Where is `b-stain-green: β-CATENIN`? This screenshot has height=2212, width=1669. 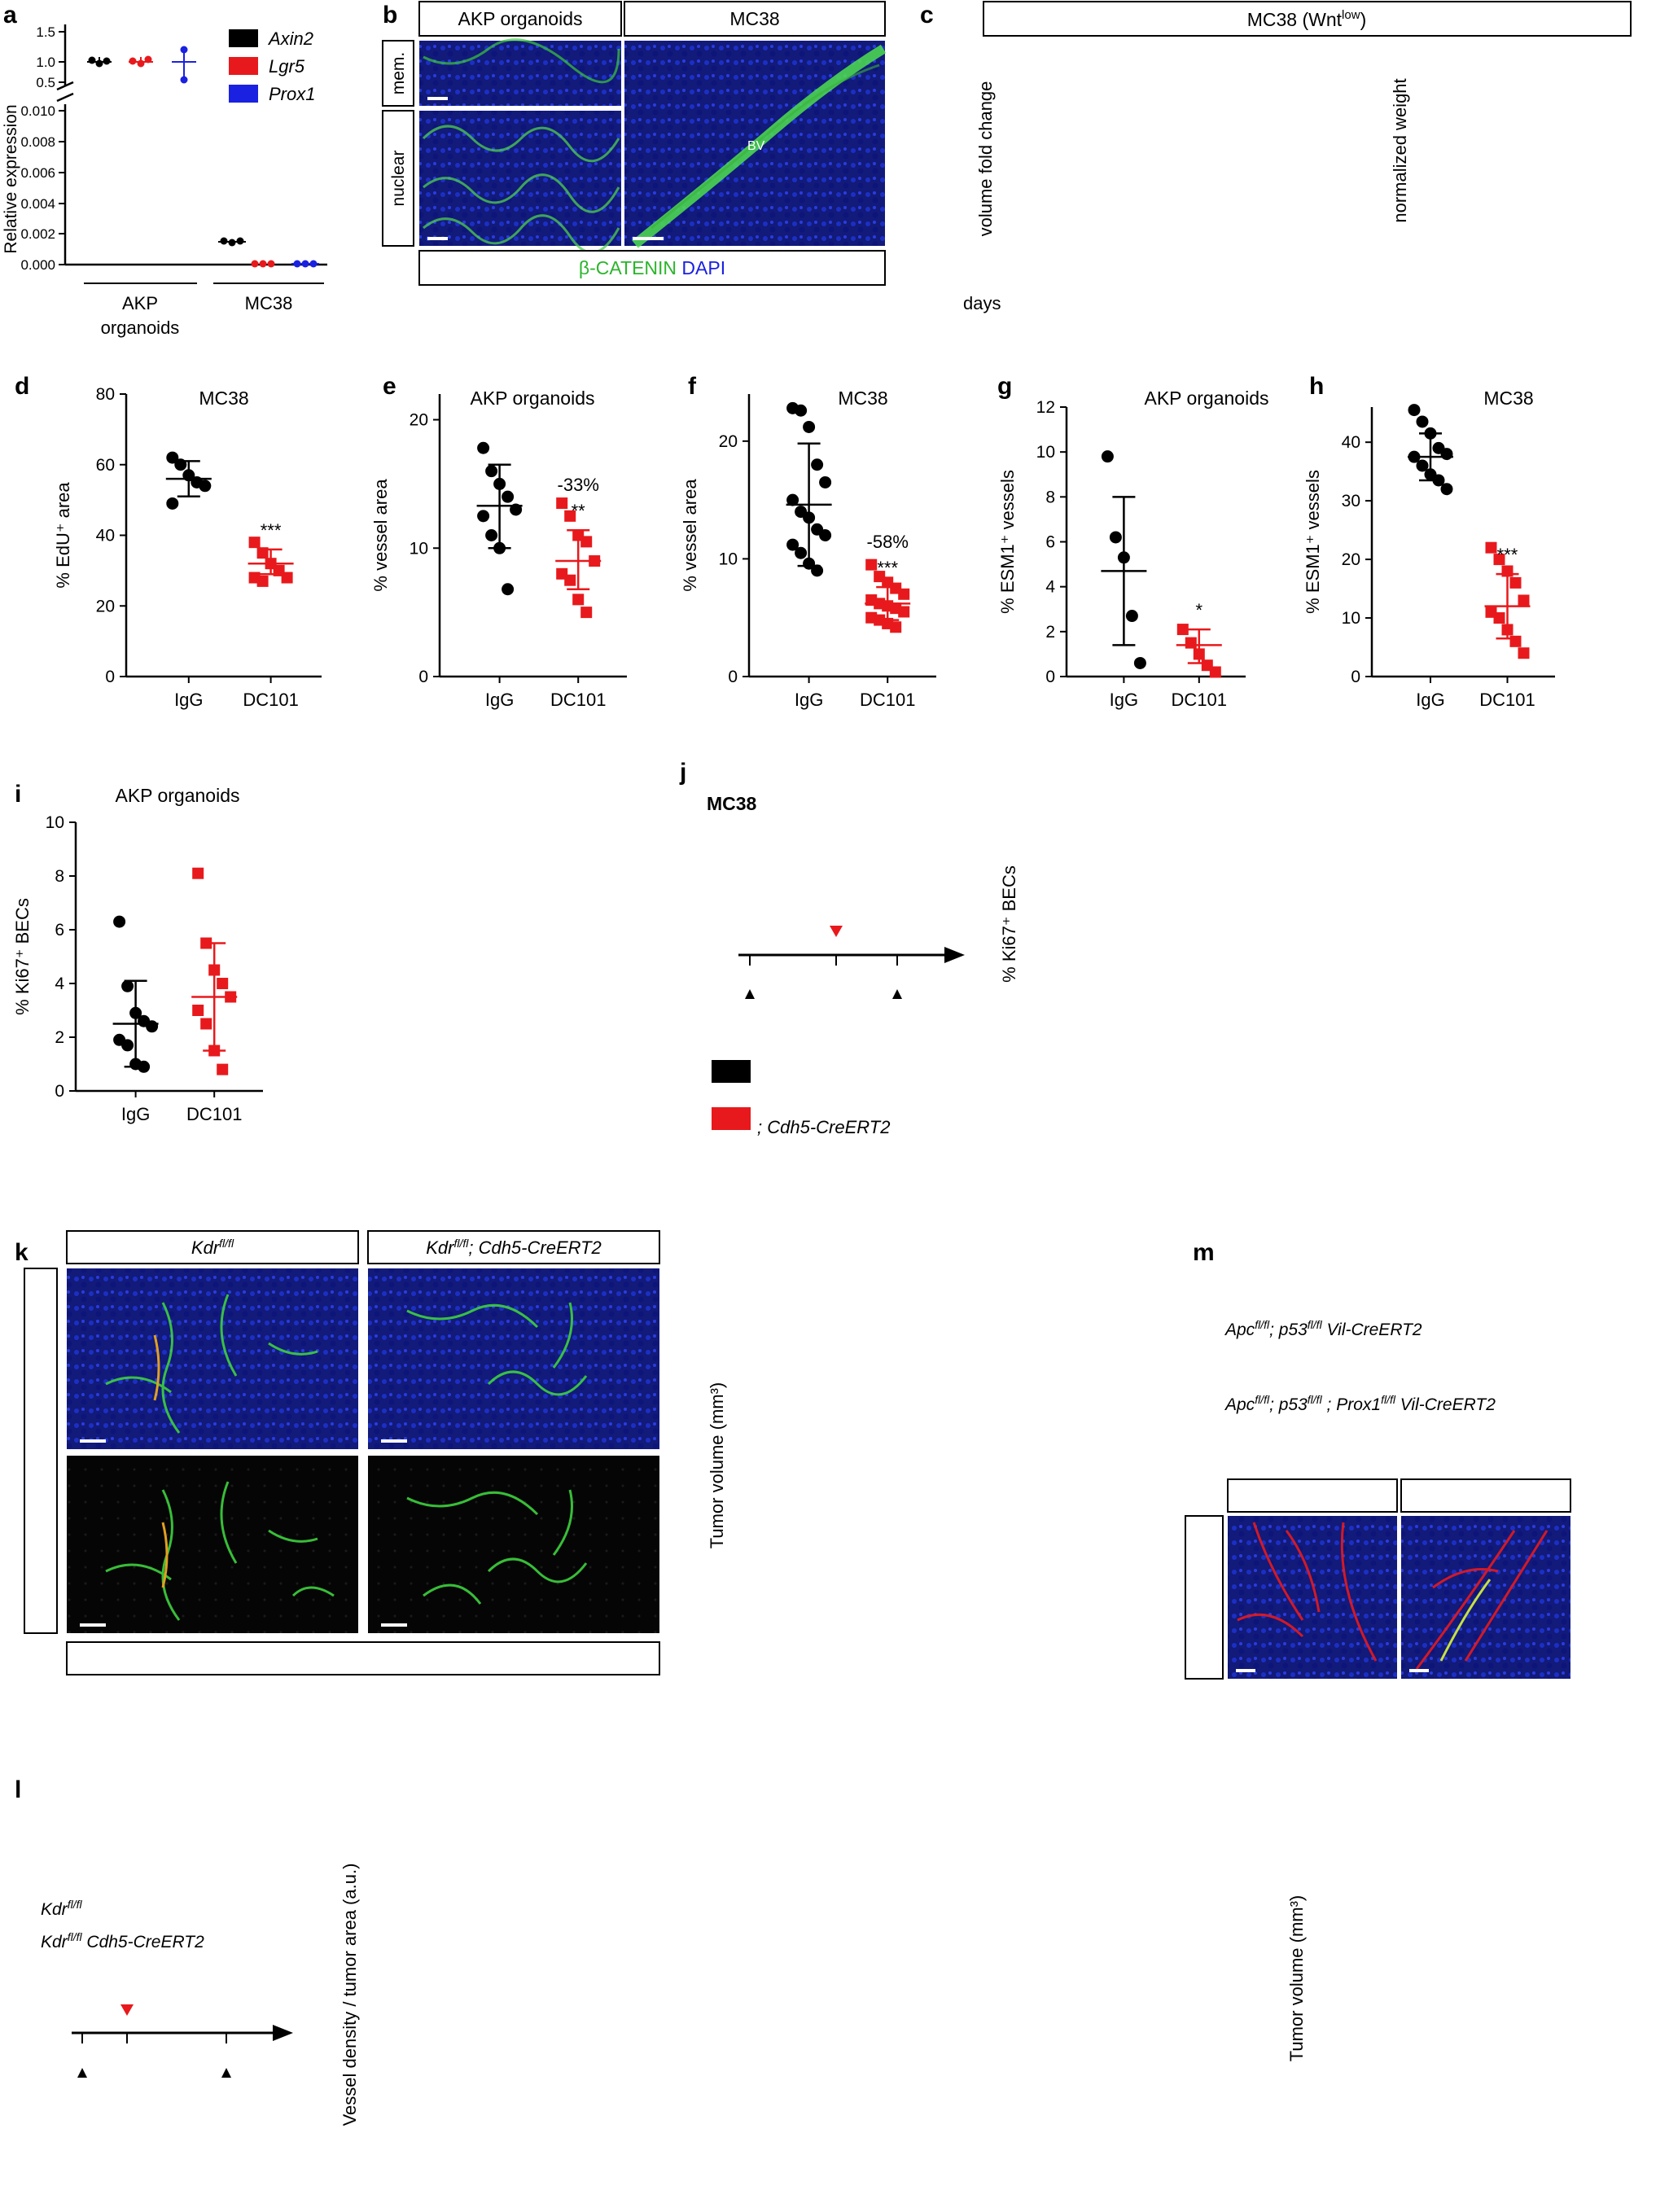
b-stain-green: β-CATENIN is located at coordinates (628, 267).